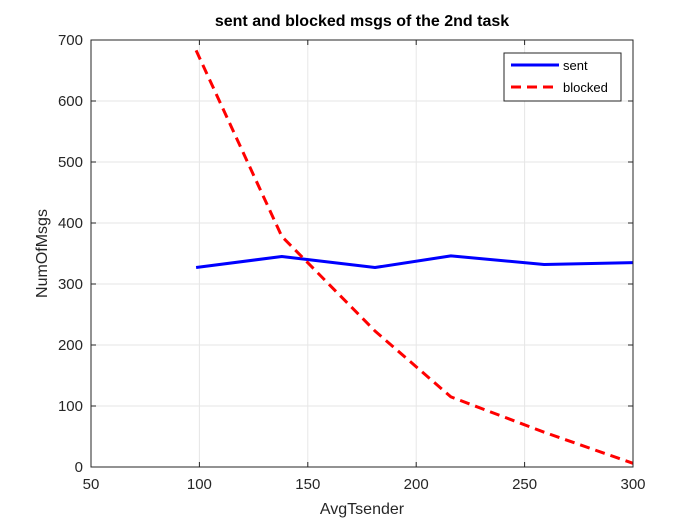 This screenshot has width=700, height=525. I want to click on y-tick-label: 200, so click(70, 345).